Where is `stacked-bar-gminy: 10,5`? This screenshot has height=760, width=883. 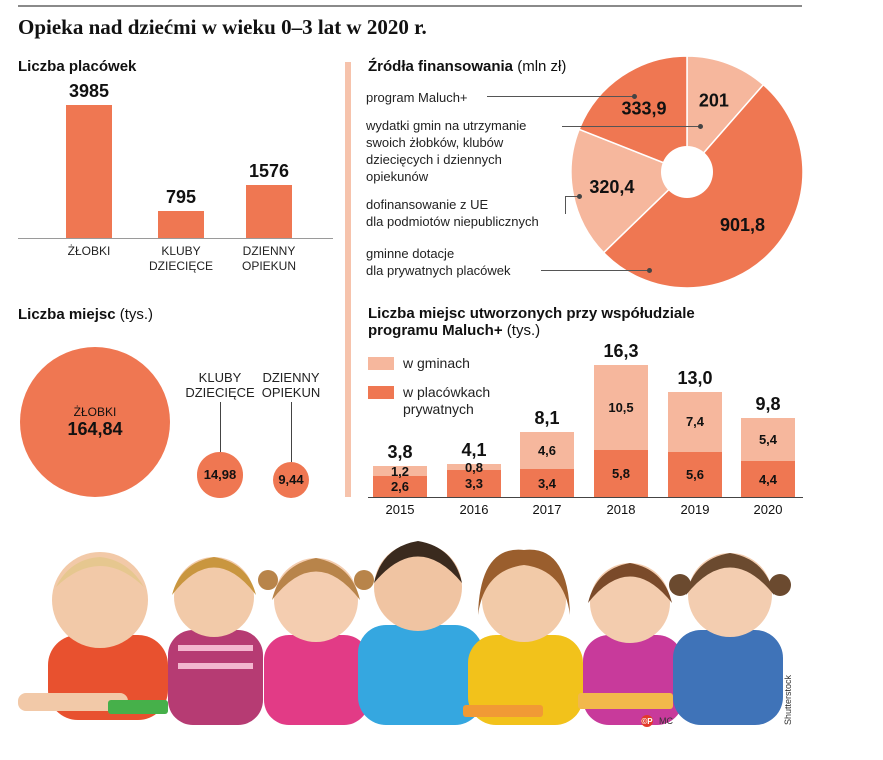 stacked-bar-gminy: 10,5 is located at coordinates (621, 408).